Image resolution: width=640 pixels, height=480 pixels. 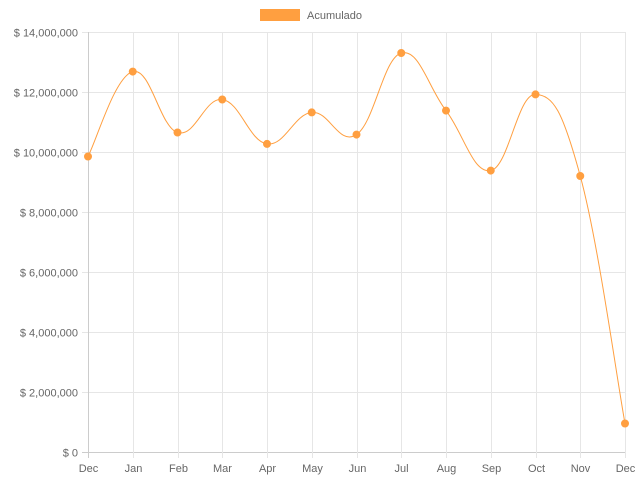 What do you see at coordinates (492, 469) in the screenshot?
I see `x-tick-label: Sep` at bounding box center [492, 469].